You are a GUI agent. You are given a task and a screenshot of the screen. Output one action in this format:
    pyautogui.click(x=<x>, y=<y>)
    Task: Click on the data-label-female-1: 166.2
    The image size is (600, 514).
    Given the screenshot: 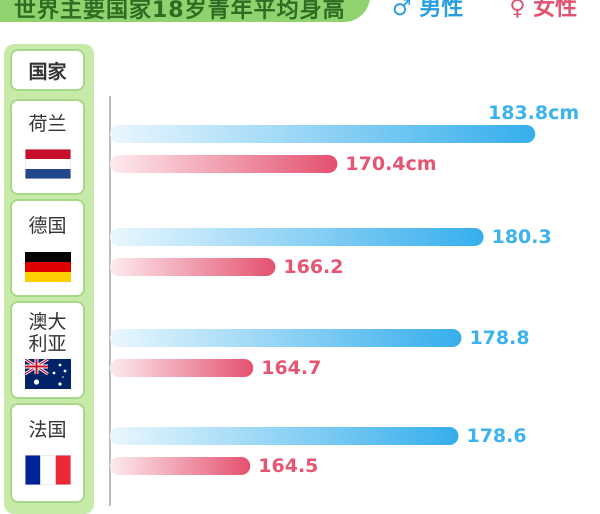 What is the action you would take?
    pyautogui.click(x=313, y=267)
    